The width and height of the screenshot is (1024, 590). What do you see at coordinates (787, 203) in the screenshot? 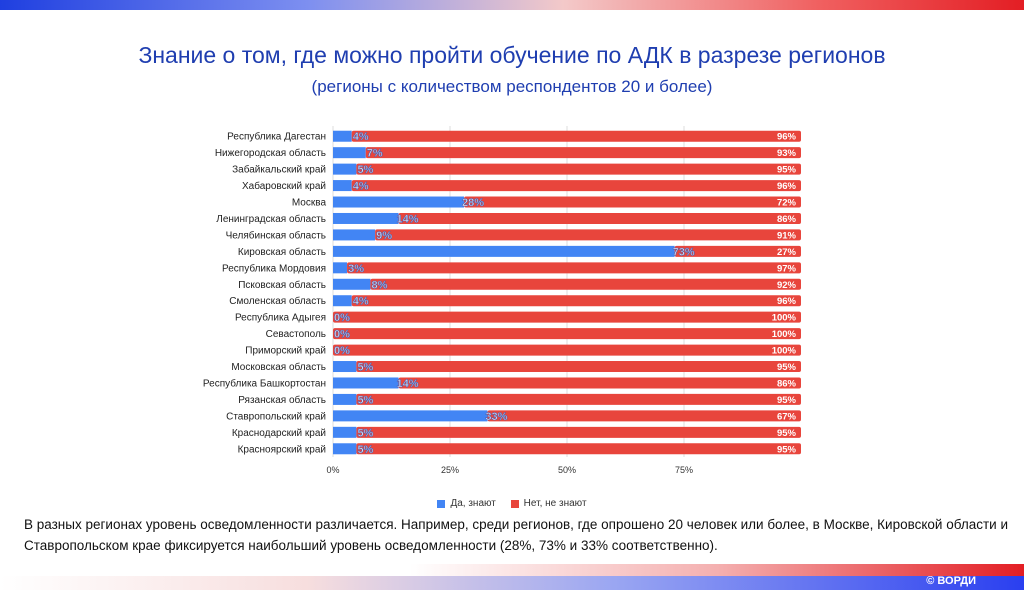
I see `data-label-no: 72%` at bounding box center [787, 203].